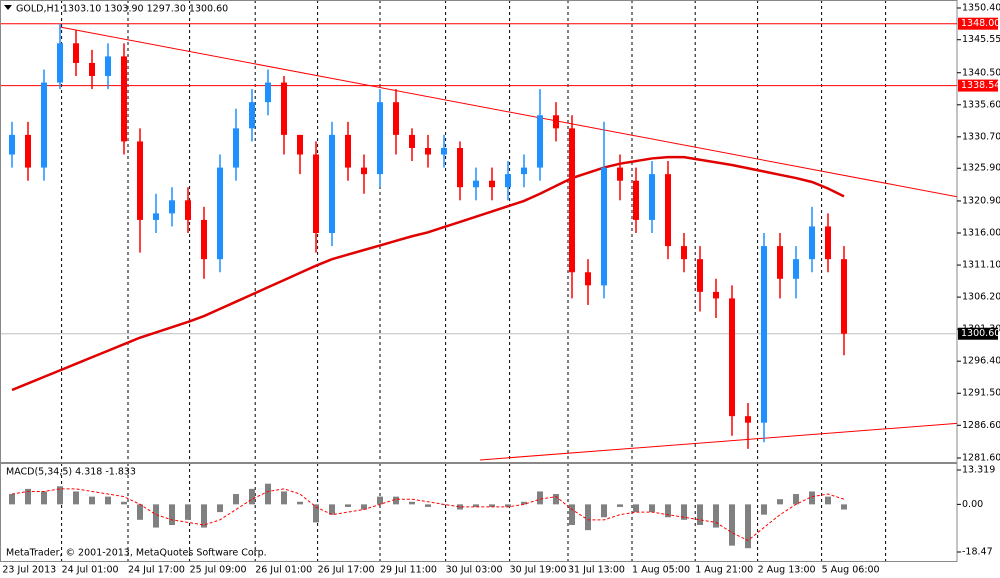  Describe the element at coordinates (981, 361) in the screenshot. I see `y-tick-label: 1296.40` at that location.